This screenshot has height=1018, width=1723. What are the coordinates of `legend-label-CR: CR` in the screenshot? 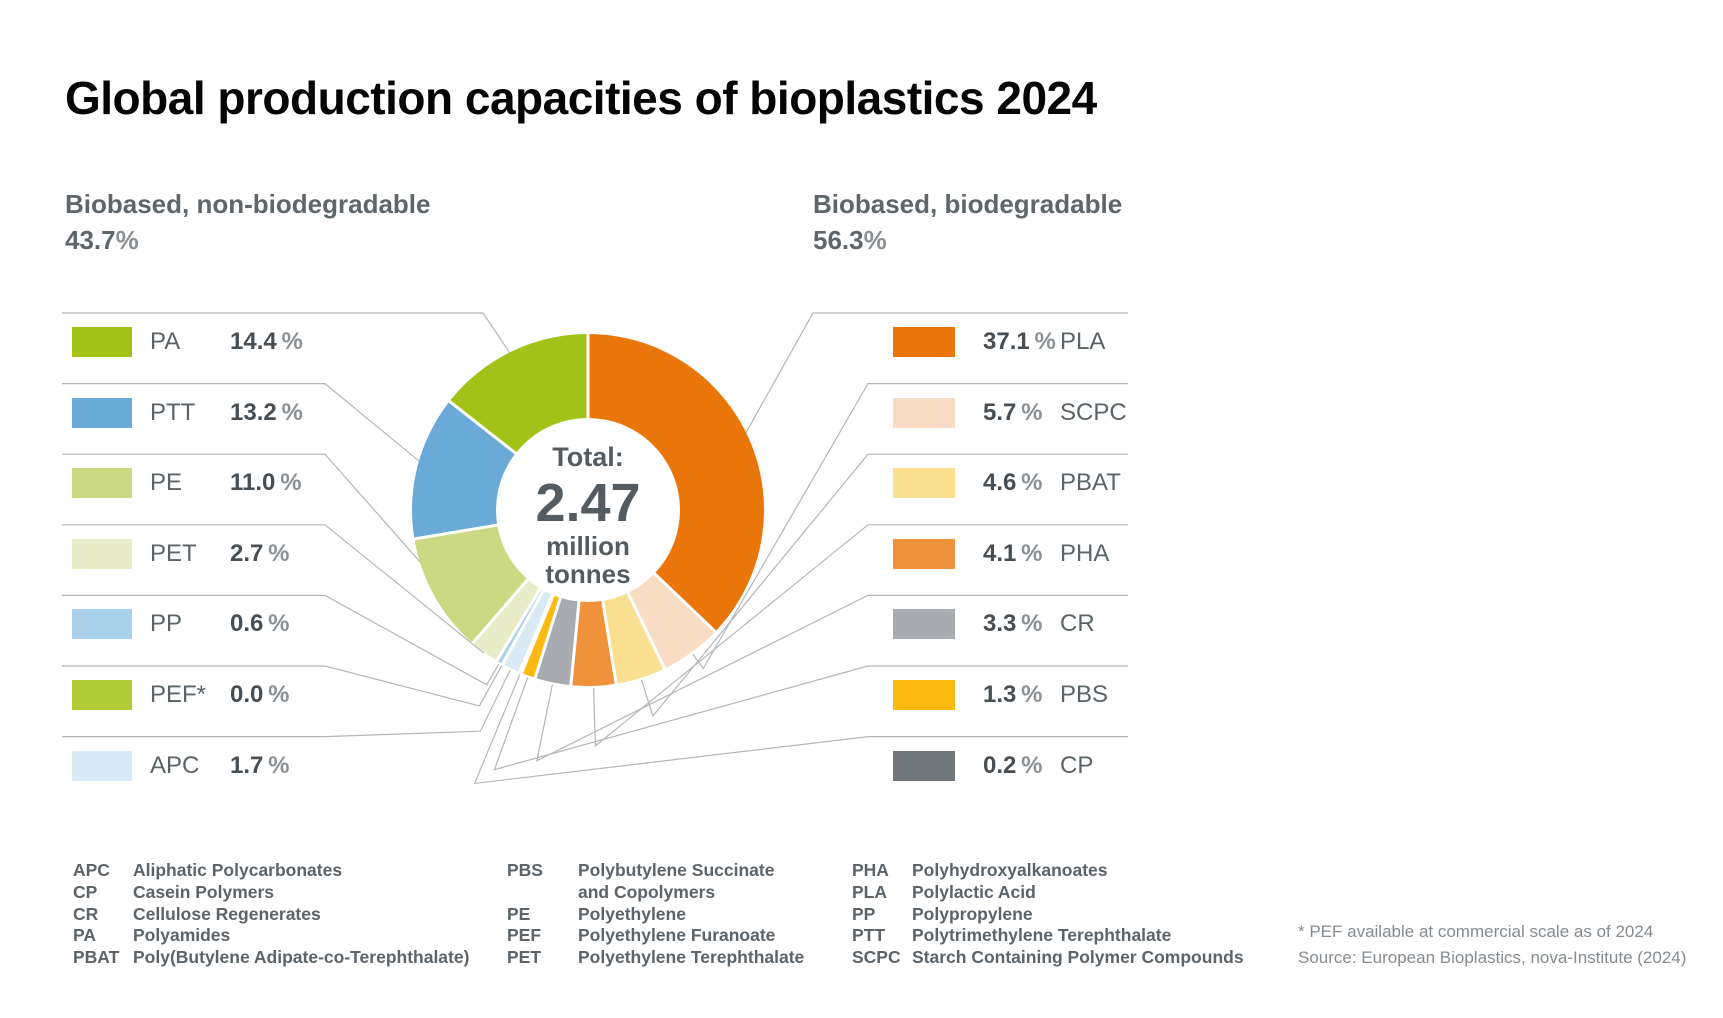 It's located at (1077, 624).